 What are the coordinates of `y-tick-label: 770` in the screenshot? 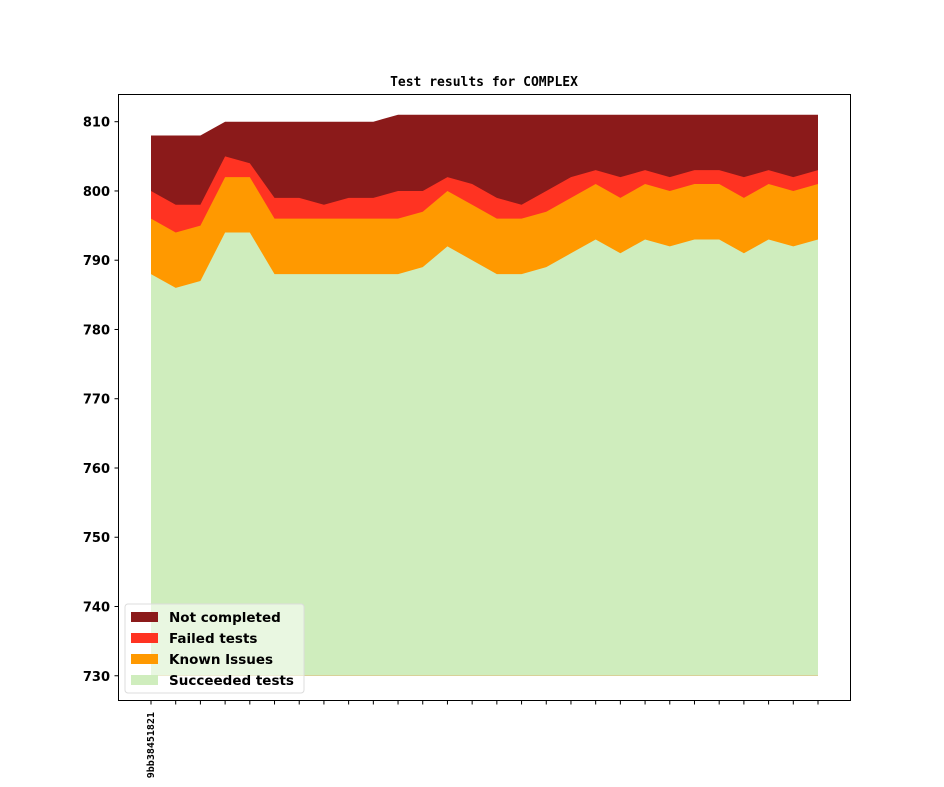 It's located at (96, 400).